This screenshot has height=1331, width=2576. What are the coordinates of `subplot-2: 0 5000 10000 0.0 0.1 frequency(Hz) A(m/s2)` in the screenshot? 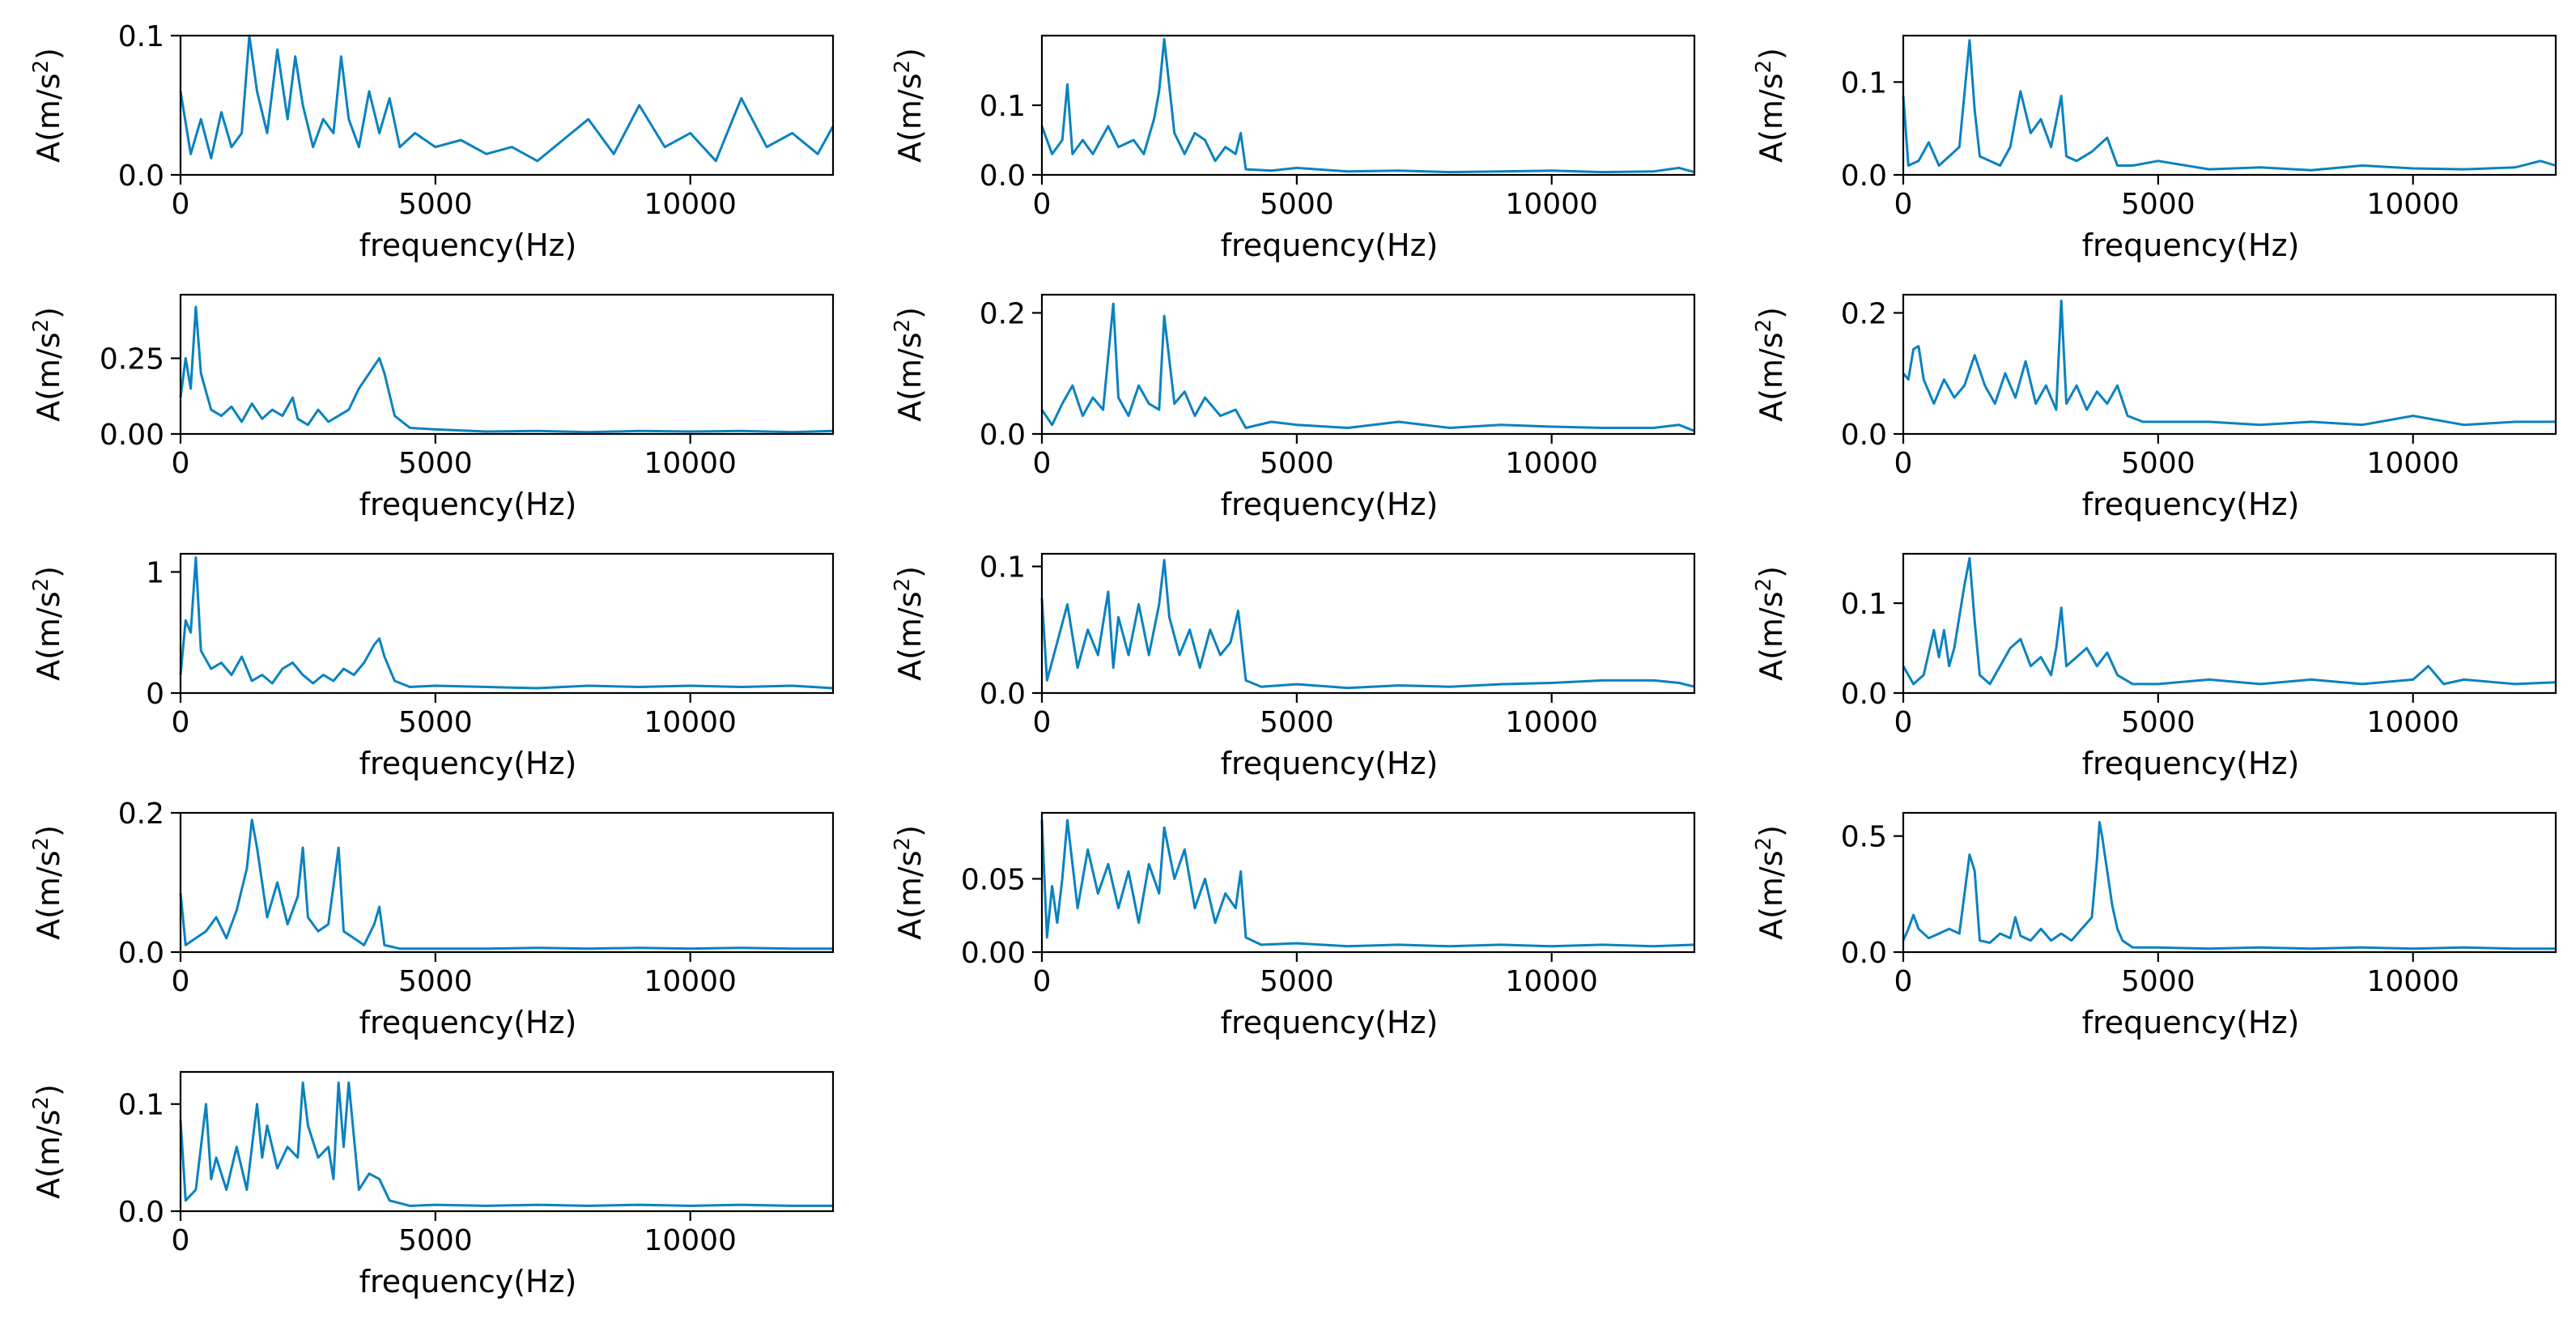 It's located at (1294, 148).